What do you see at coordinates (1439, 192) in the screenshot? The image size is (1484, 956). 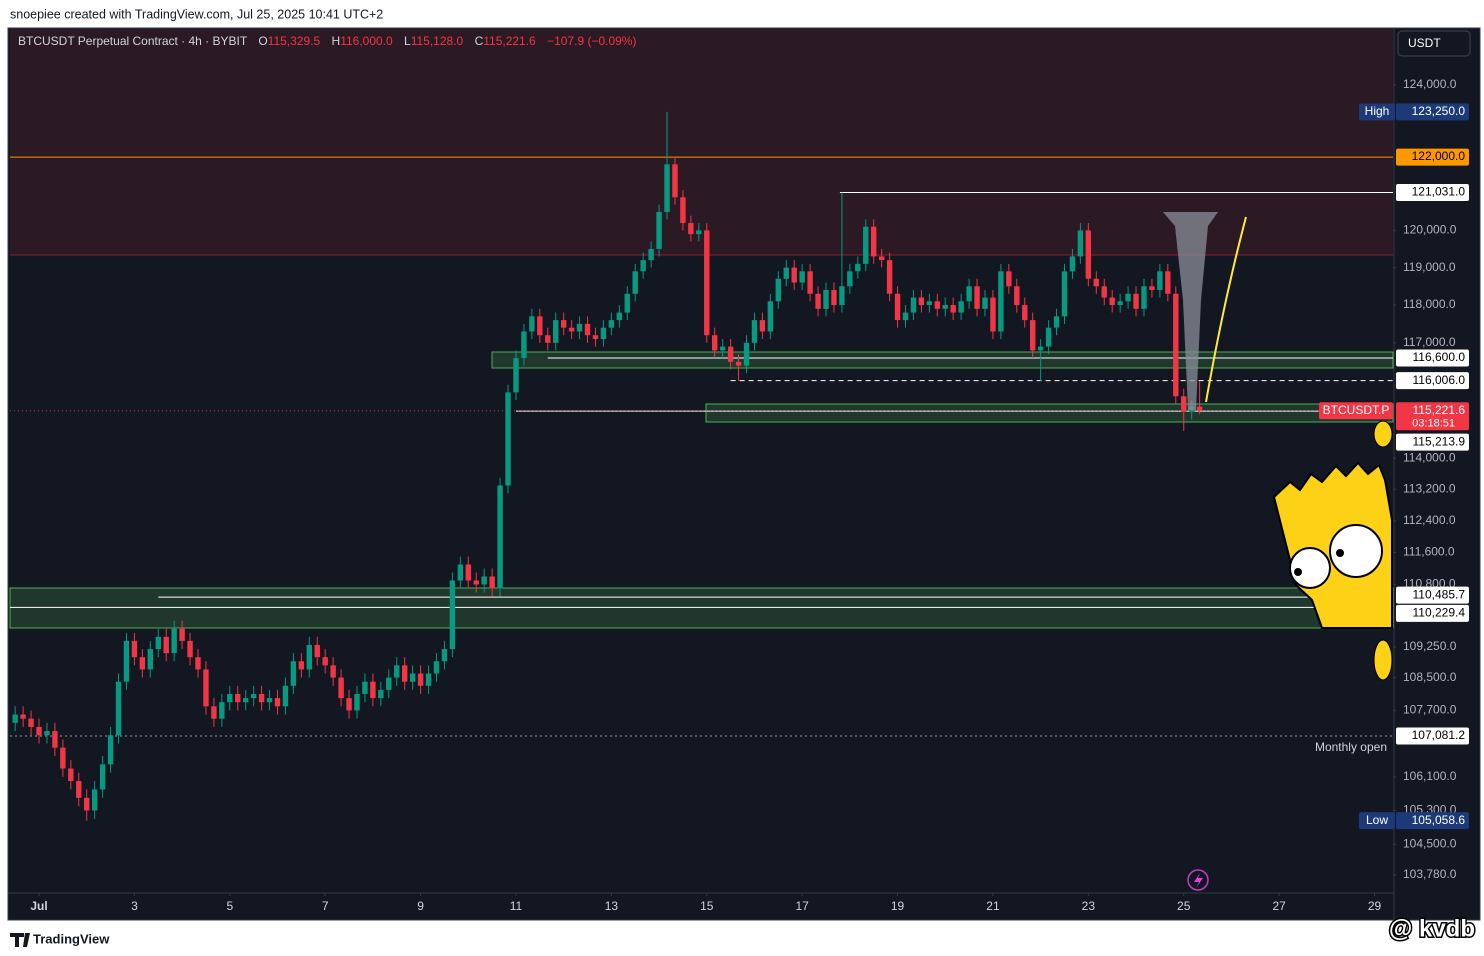 I see `price-label: 121,031.0` at bounding box center [1439, 192].